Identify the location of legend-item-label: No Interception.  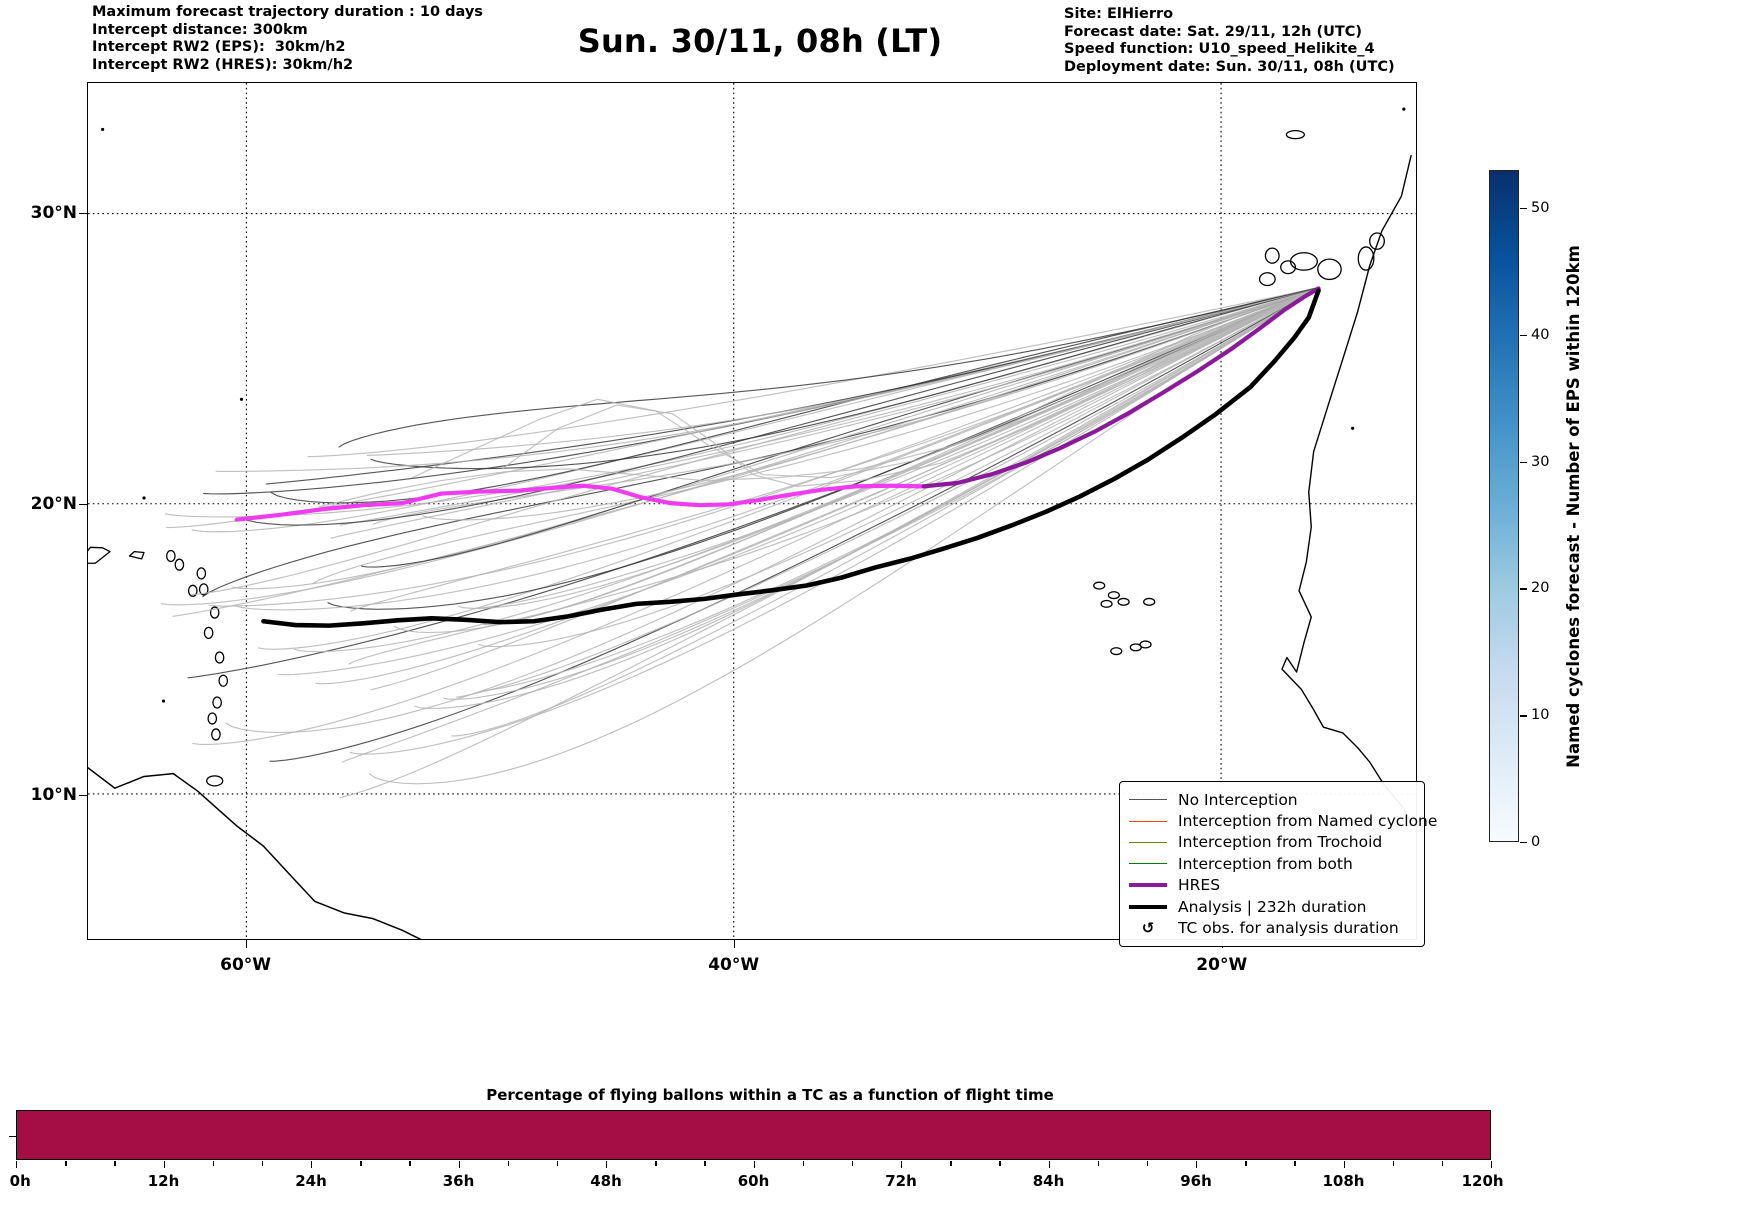
(1238, 799).